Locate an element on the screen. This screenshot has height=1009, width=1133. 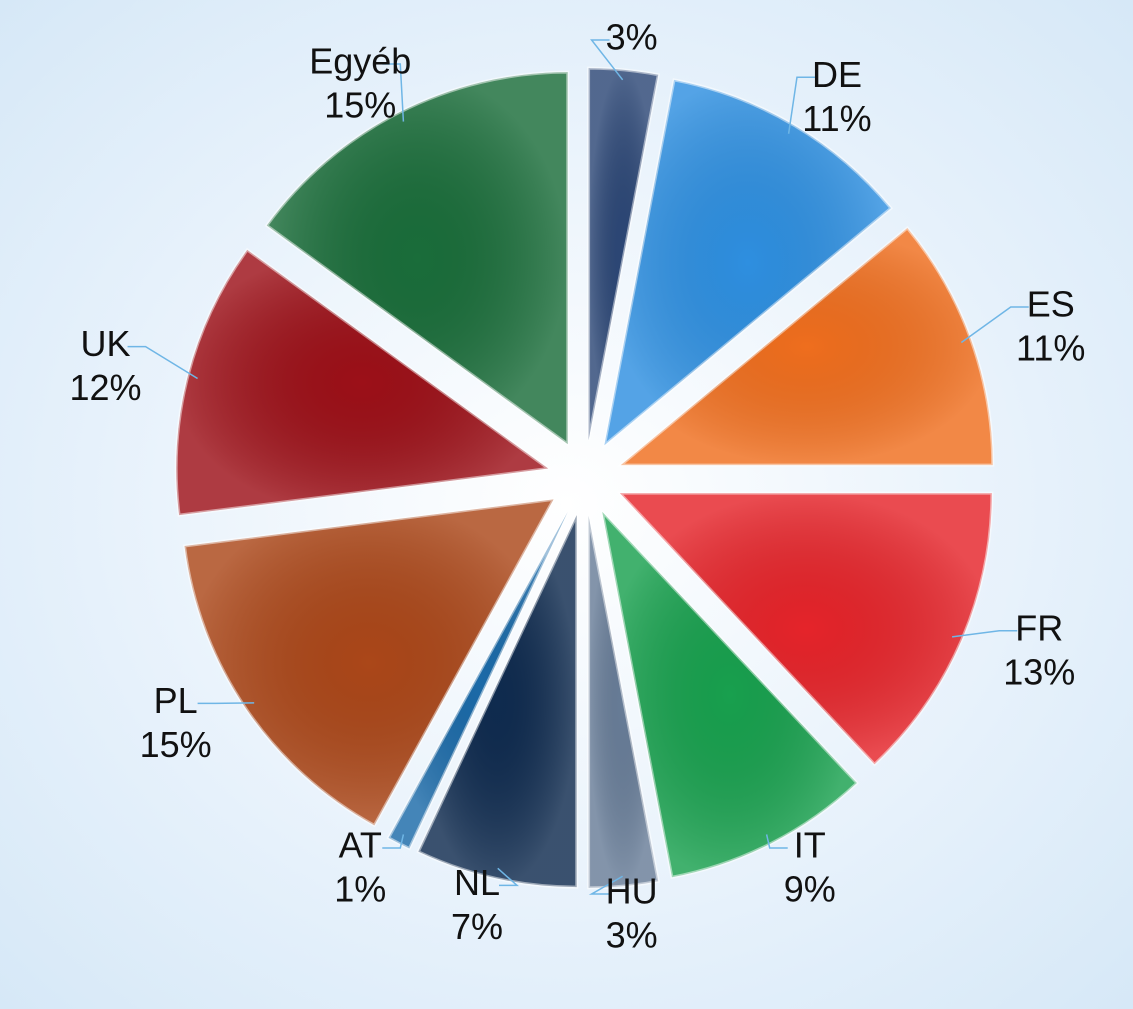
category-label: UK is located at coordinates (106, 343).